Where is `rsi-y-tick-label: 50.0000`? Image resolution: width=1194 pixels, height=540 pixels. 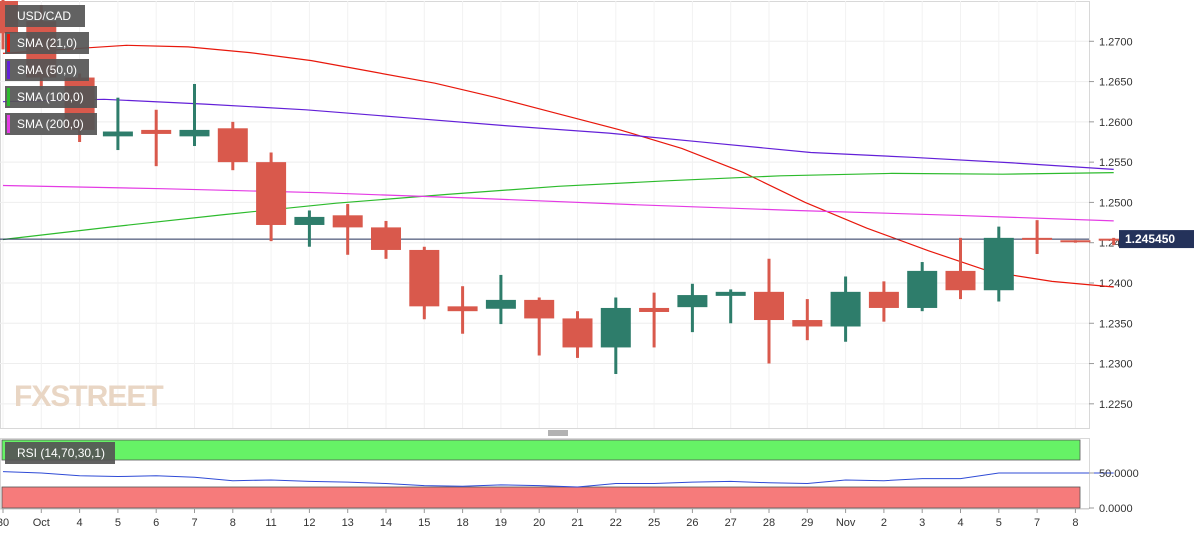 rsi-y-tick-label: 50.0000 is located at coordinates (1119, 474).